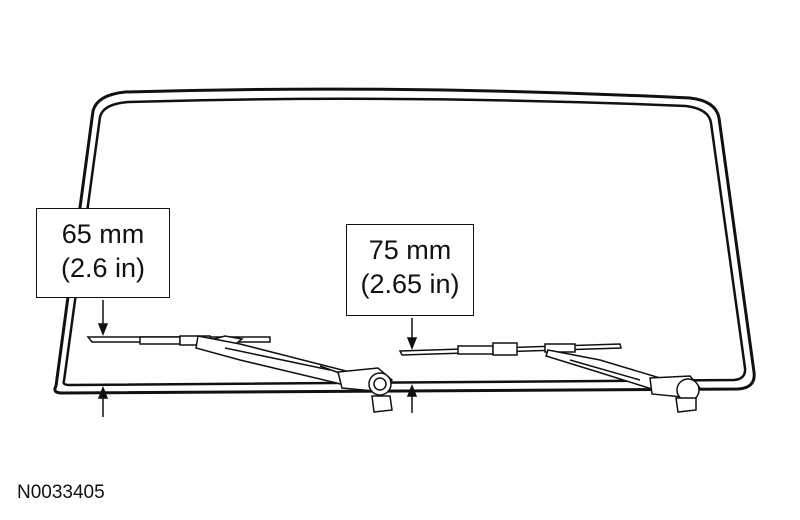 The image size is (800, 520). What do you see at coordinates (410, 250) in the screenshot?
I see `right-measurement-metric: 75 mm` at bounding box center [410, 250].